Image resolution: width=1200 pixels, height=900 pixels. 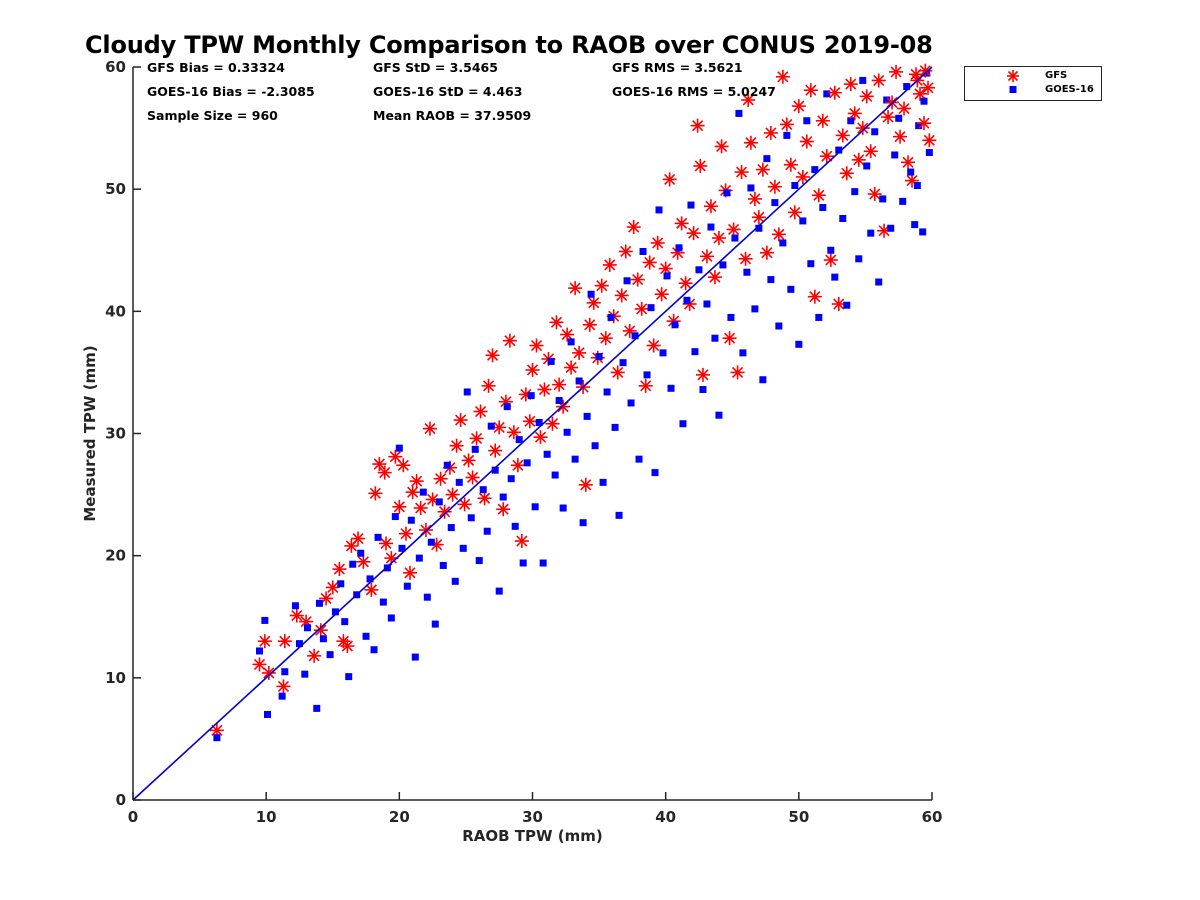 I want to click on y-tick-label: 0, so click(x=121, y=800).